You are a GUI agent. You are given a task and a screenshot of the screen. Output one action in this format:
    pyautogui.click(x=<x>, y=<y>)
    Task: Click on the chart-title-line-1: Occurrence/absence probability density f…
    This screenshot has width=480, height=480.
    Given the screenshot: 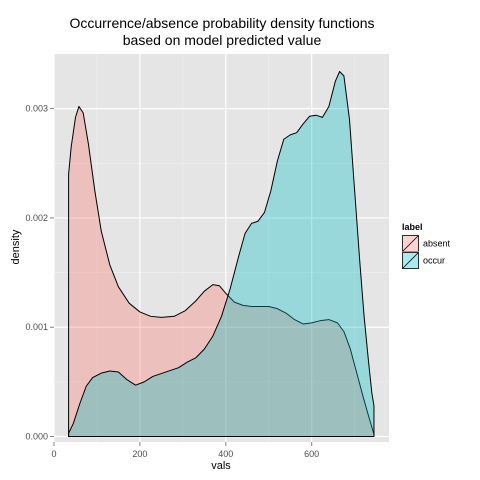 What is the action you would take?
    pyautogui.click(x=221, y=23)
    